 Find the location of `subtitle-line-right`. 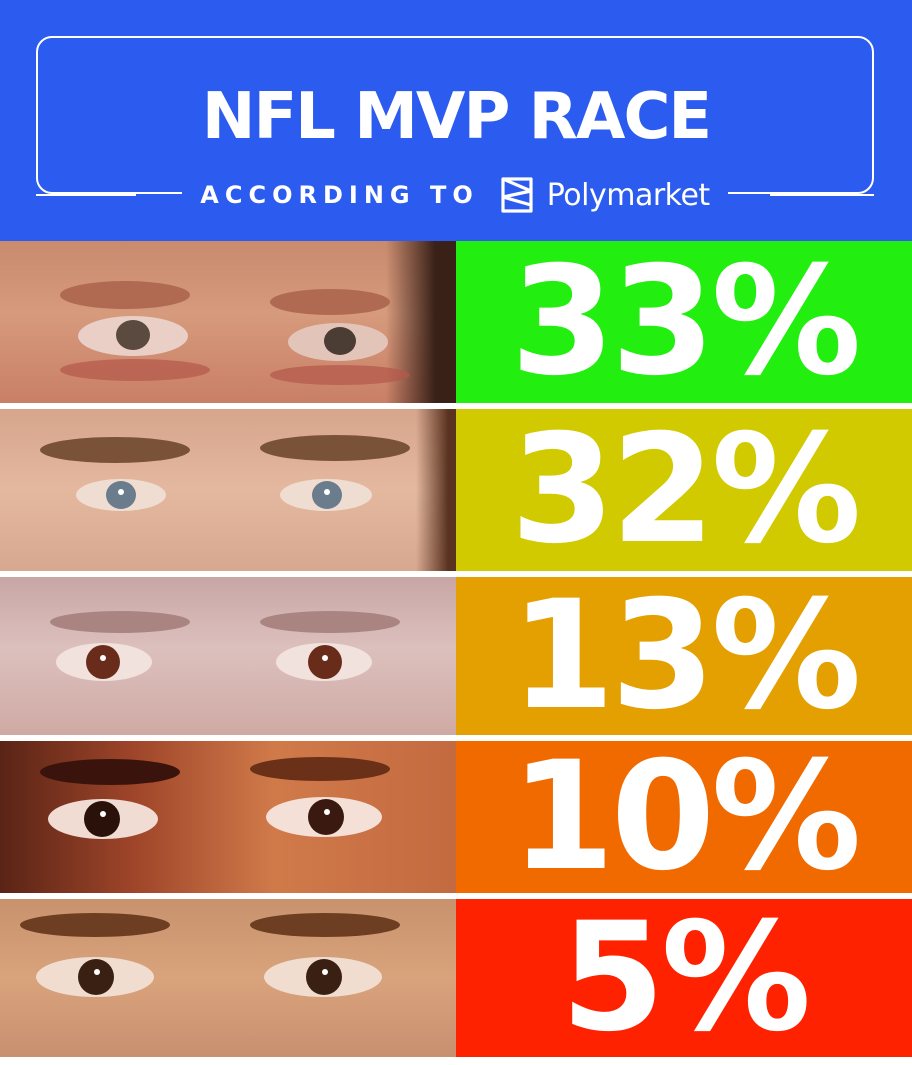

subtitle-line-right is located at coordinates (822, 195).